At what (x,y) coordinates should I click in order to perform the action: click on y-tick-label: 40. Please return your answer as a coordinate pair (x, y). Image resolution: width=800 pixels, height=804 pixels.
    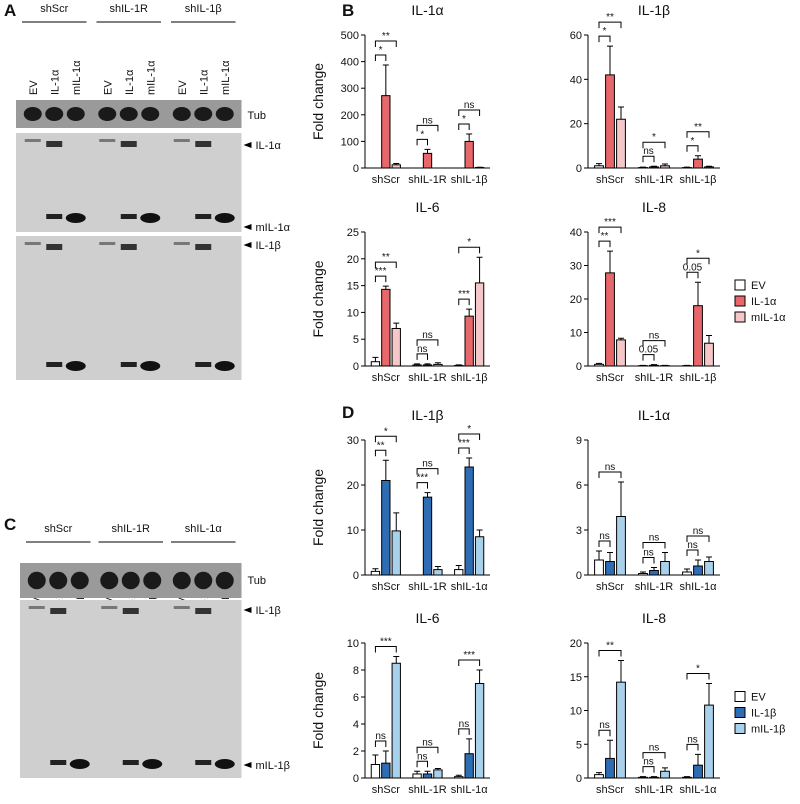
    Looking at the image, I should click on (576, 233).